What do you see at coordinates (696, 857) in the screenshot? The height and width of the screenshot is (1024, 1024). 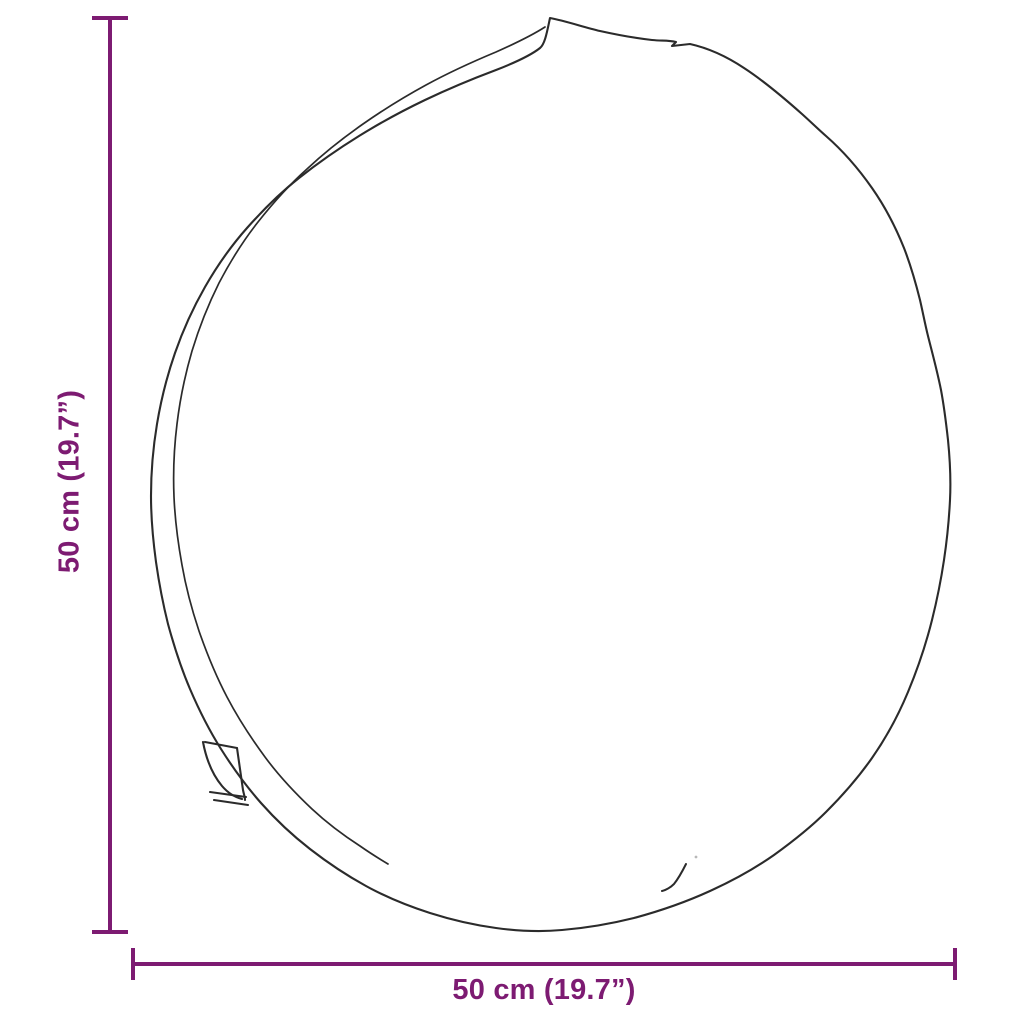 I see `mirror-speck-dot` at bounding box center [696, 857].